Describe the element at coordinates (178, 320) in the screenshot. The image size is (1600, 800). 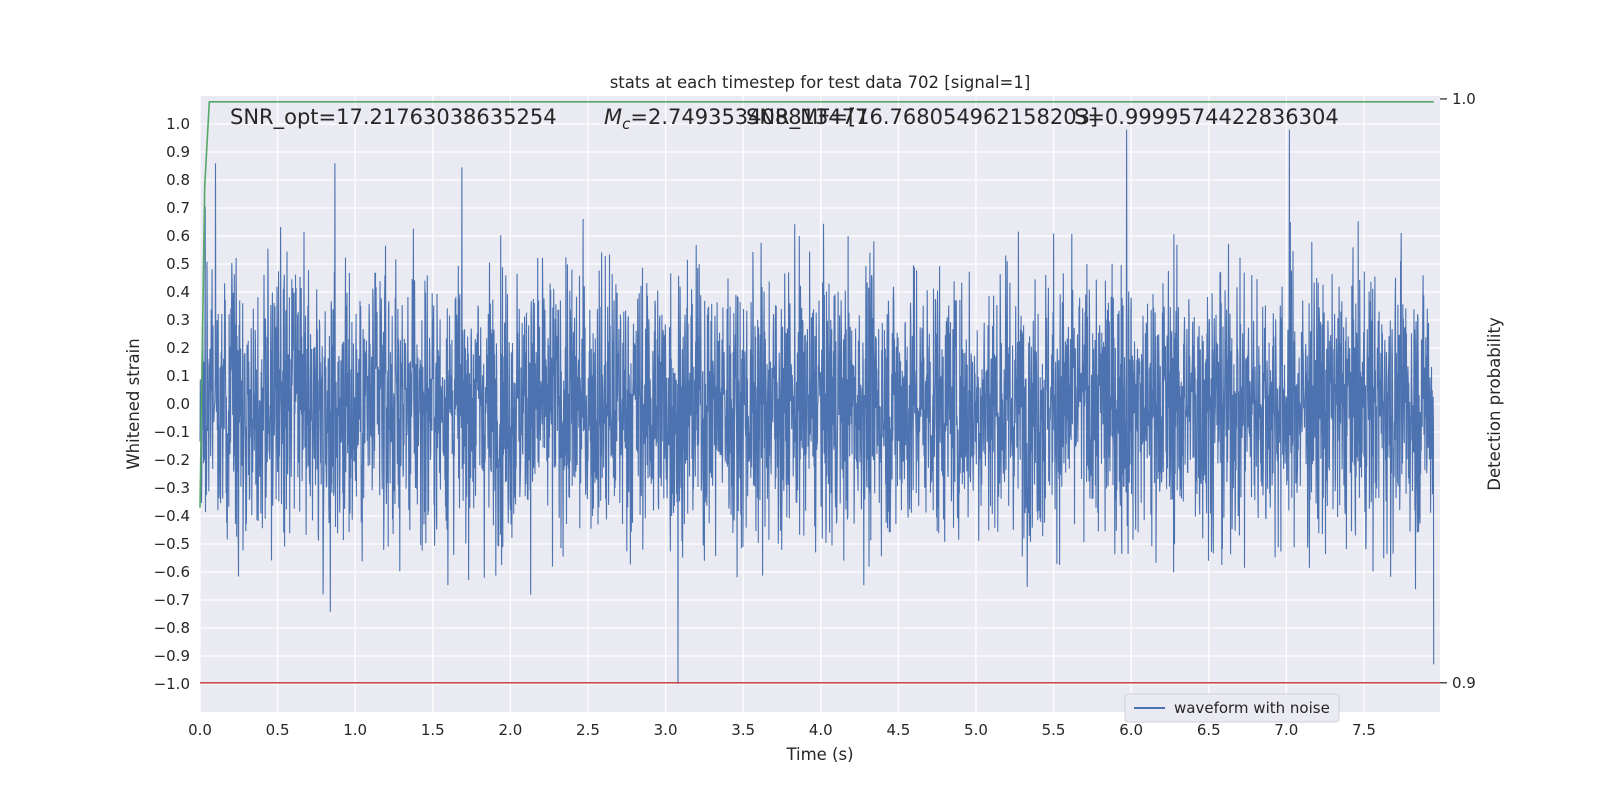
I see `y-tick-label: 0.3` at that location.